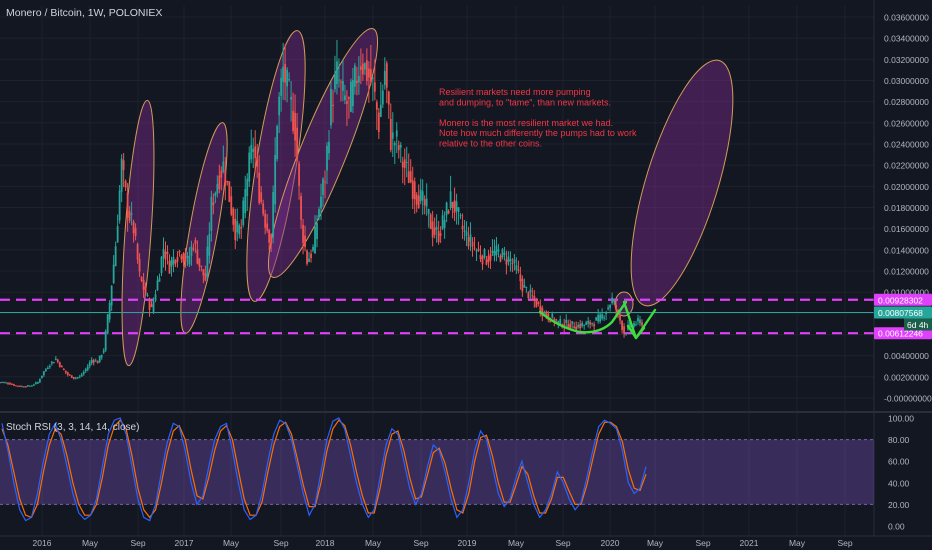 The image size is (932, 550). Describe the element at coordinates (906, 250) in the screenshot. I see `price-tick-label: 0.01400000` at that location.